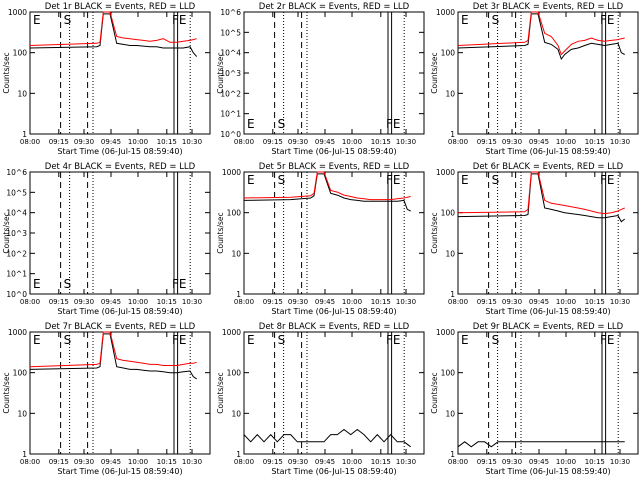 This screenshot has height=480, width=640. Describe the element at coordinates (334, 7) in the screenshot. I see `chart-title: Det 2r BLACK = Events, RED = LLD` at that location.